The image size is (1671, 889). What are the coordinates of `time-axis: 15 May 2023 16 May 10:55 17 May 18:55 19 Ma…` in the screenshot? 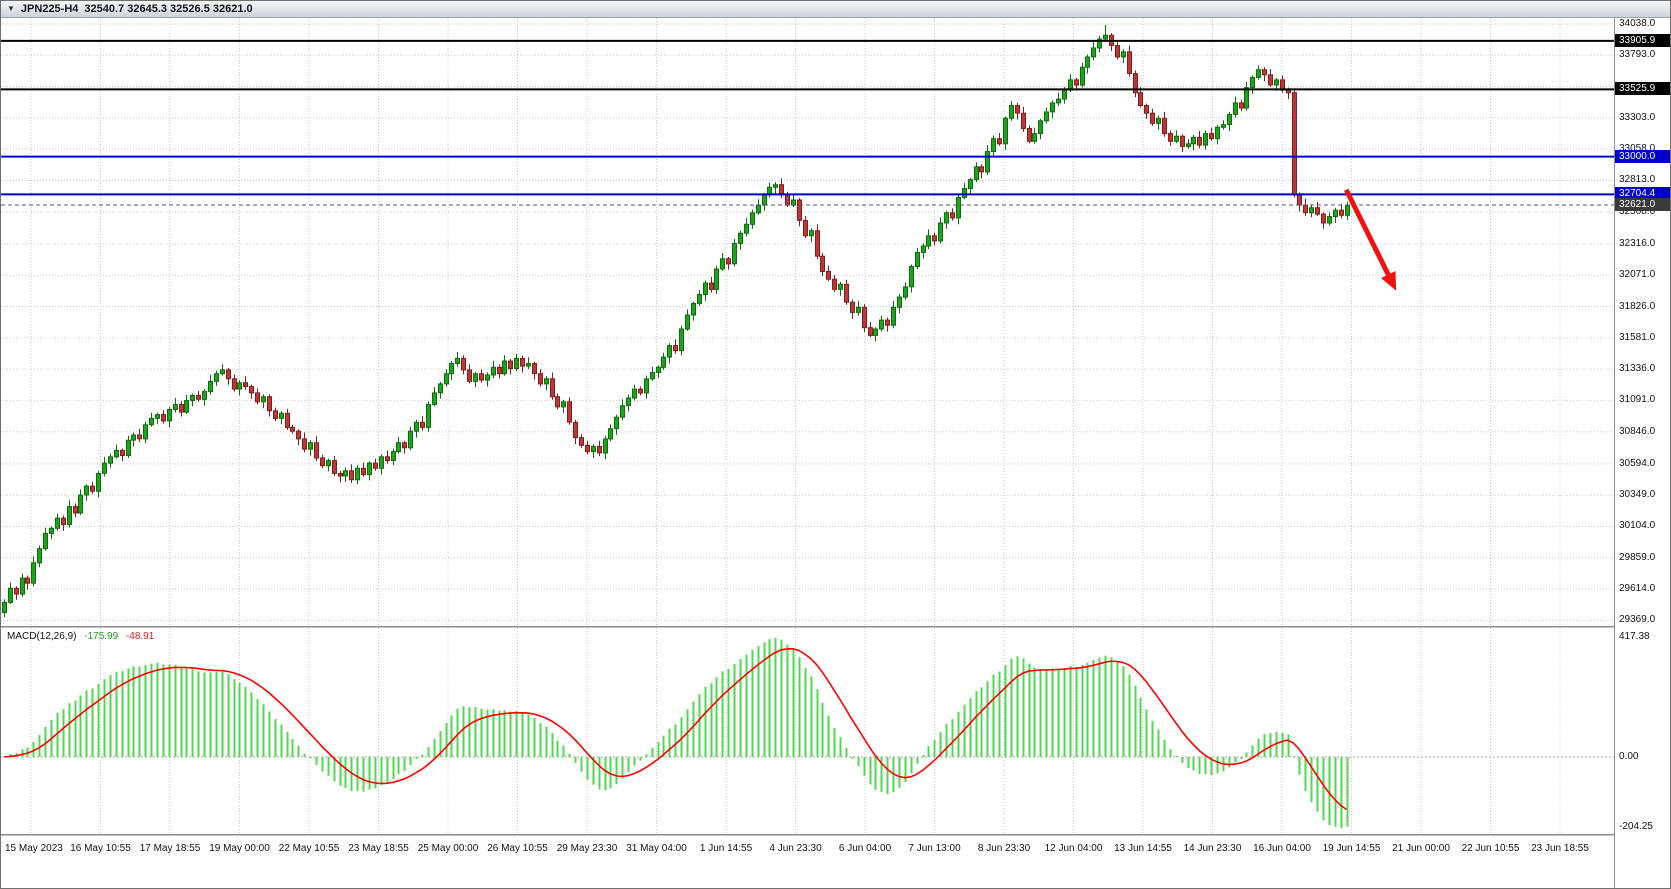 It's located at (807, 862).